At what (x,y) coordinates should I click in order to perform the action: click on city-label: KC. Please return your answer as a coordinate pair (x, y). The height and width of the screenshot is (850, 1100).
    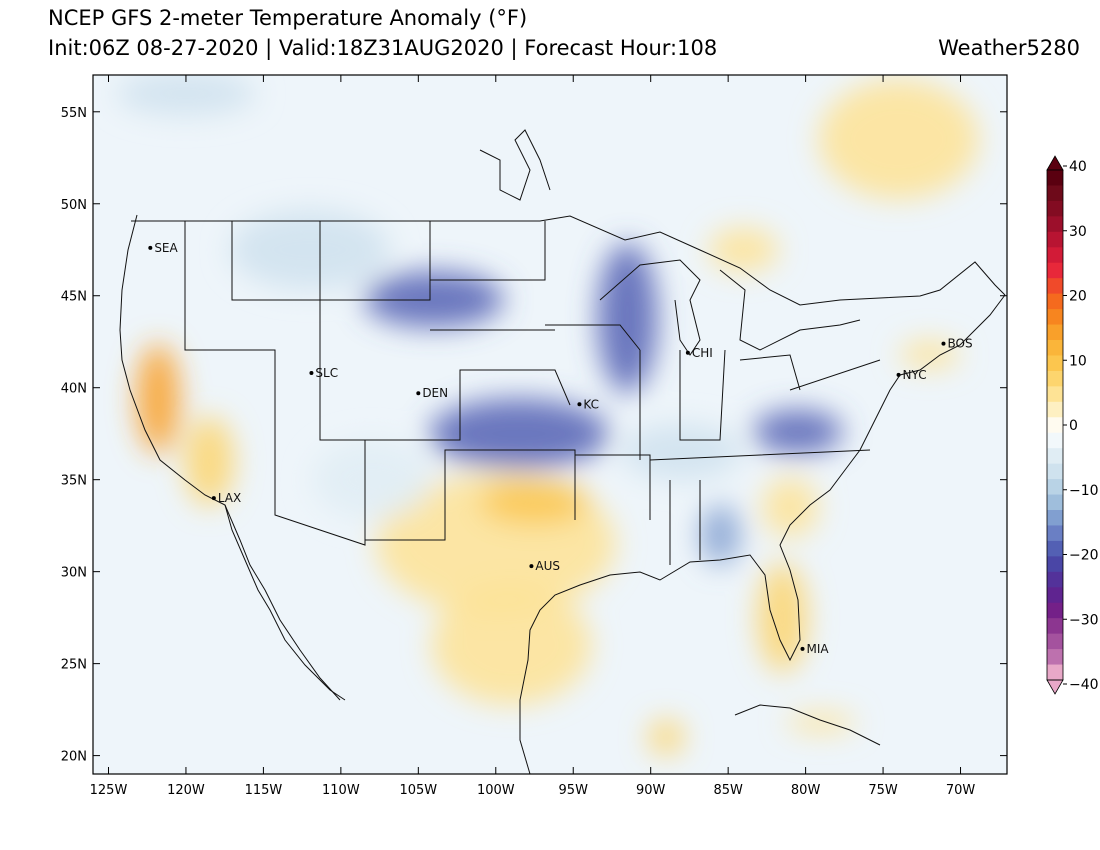
    Looking at the image, I should click on (591, 404).